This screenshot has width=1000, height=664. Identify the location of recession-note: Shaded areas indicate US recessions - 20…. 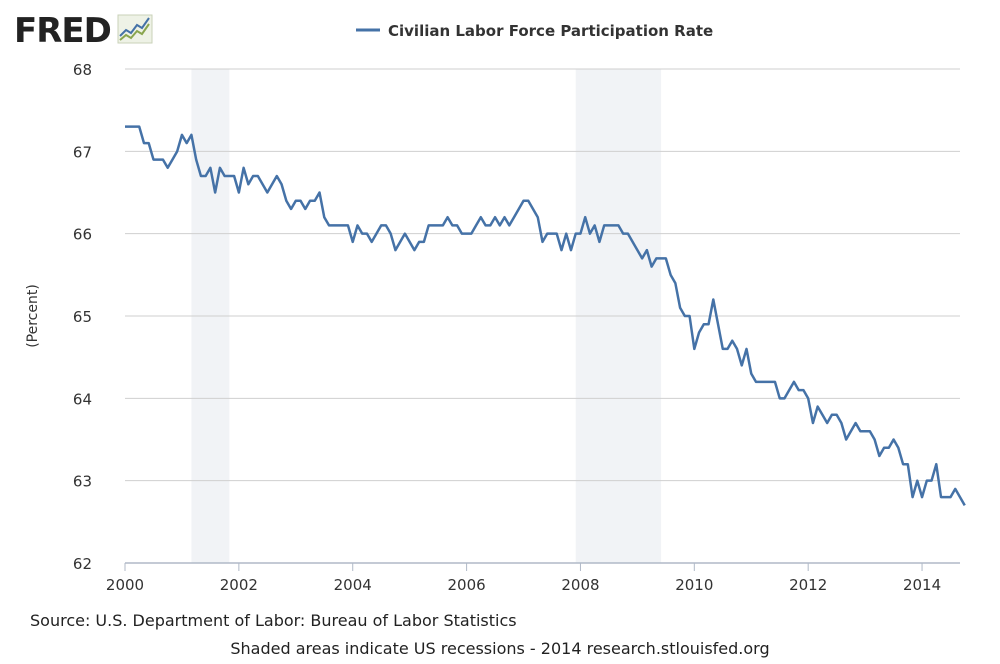
(500, 648).